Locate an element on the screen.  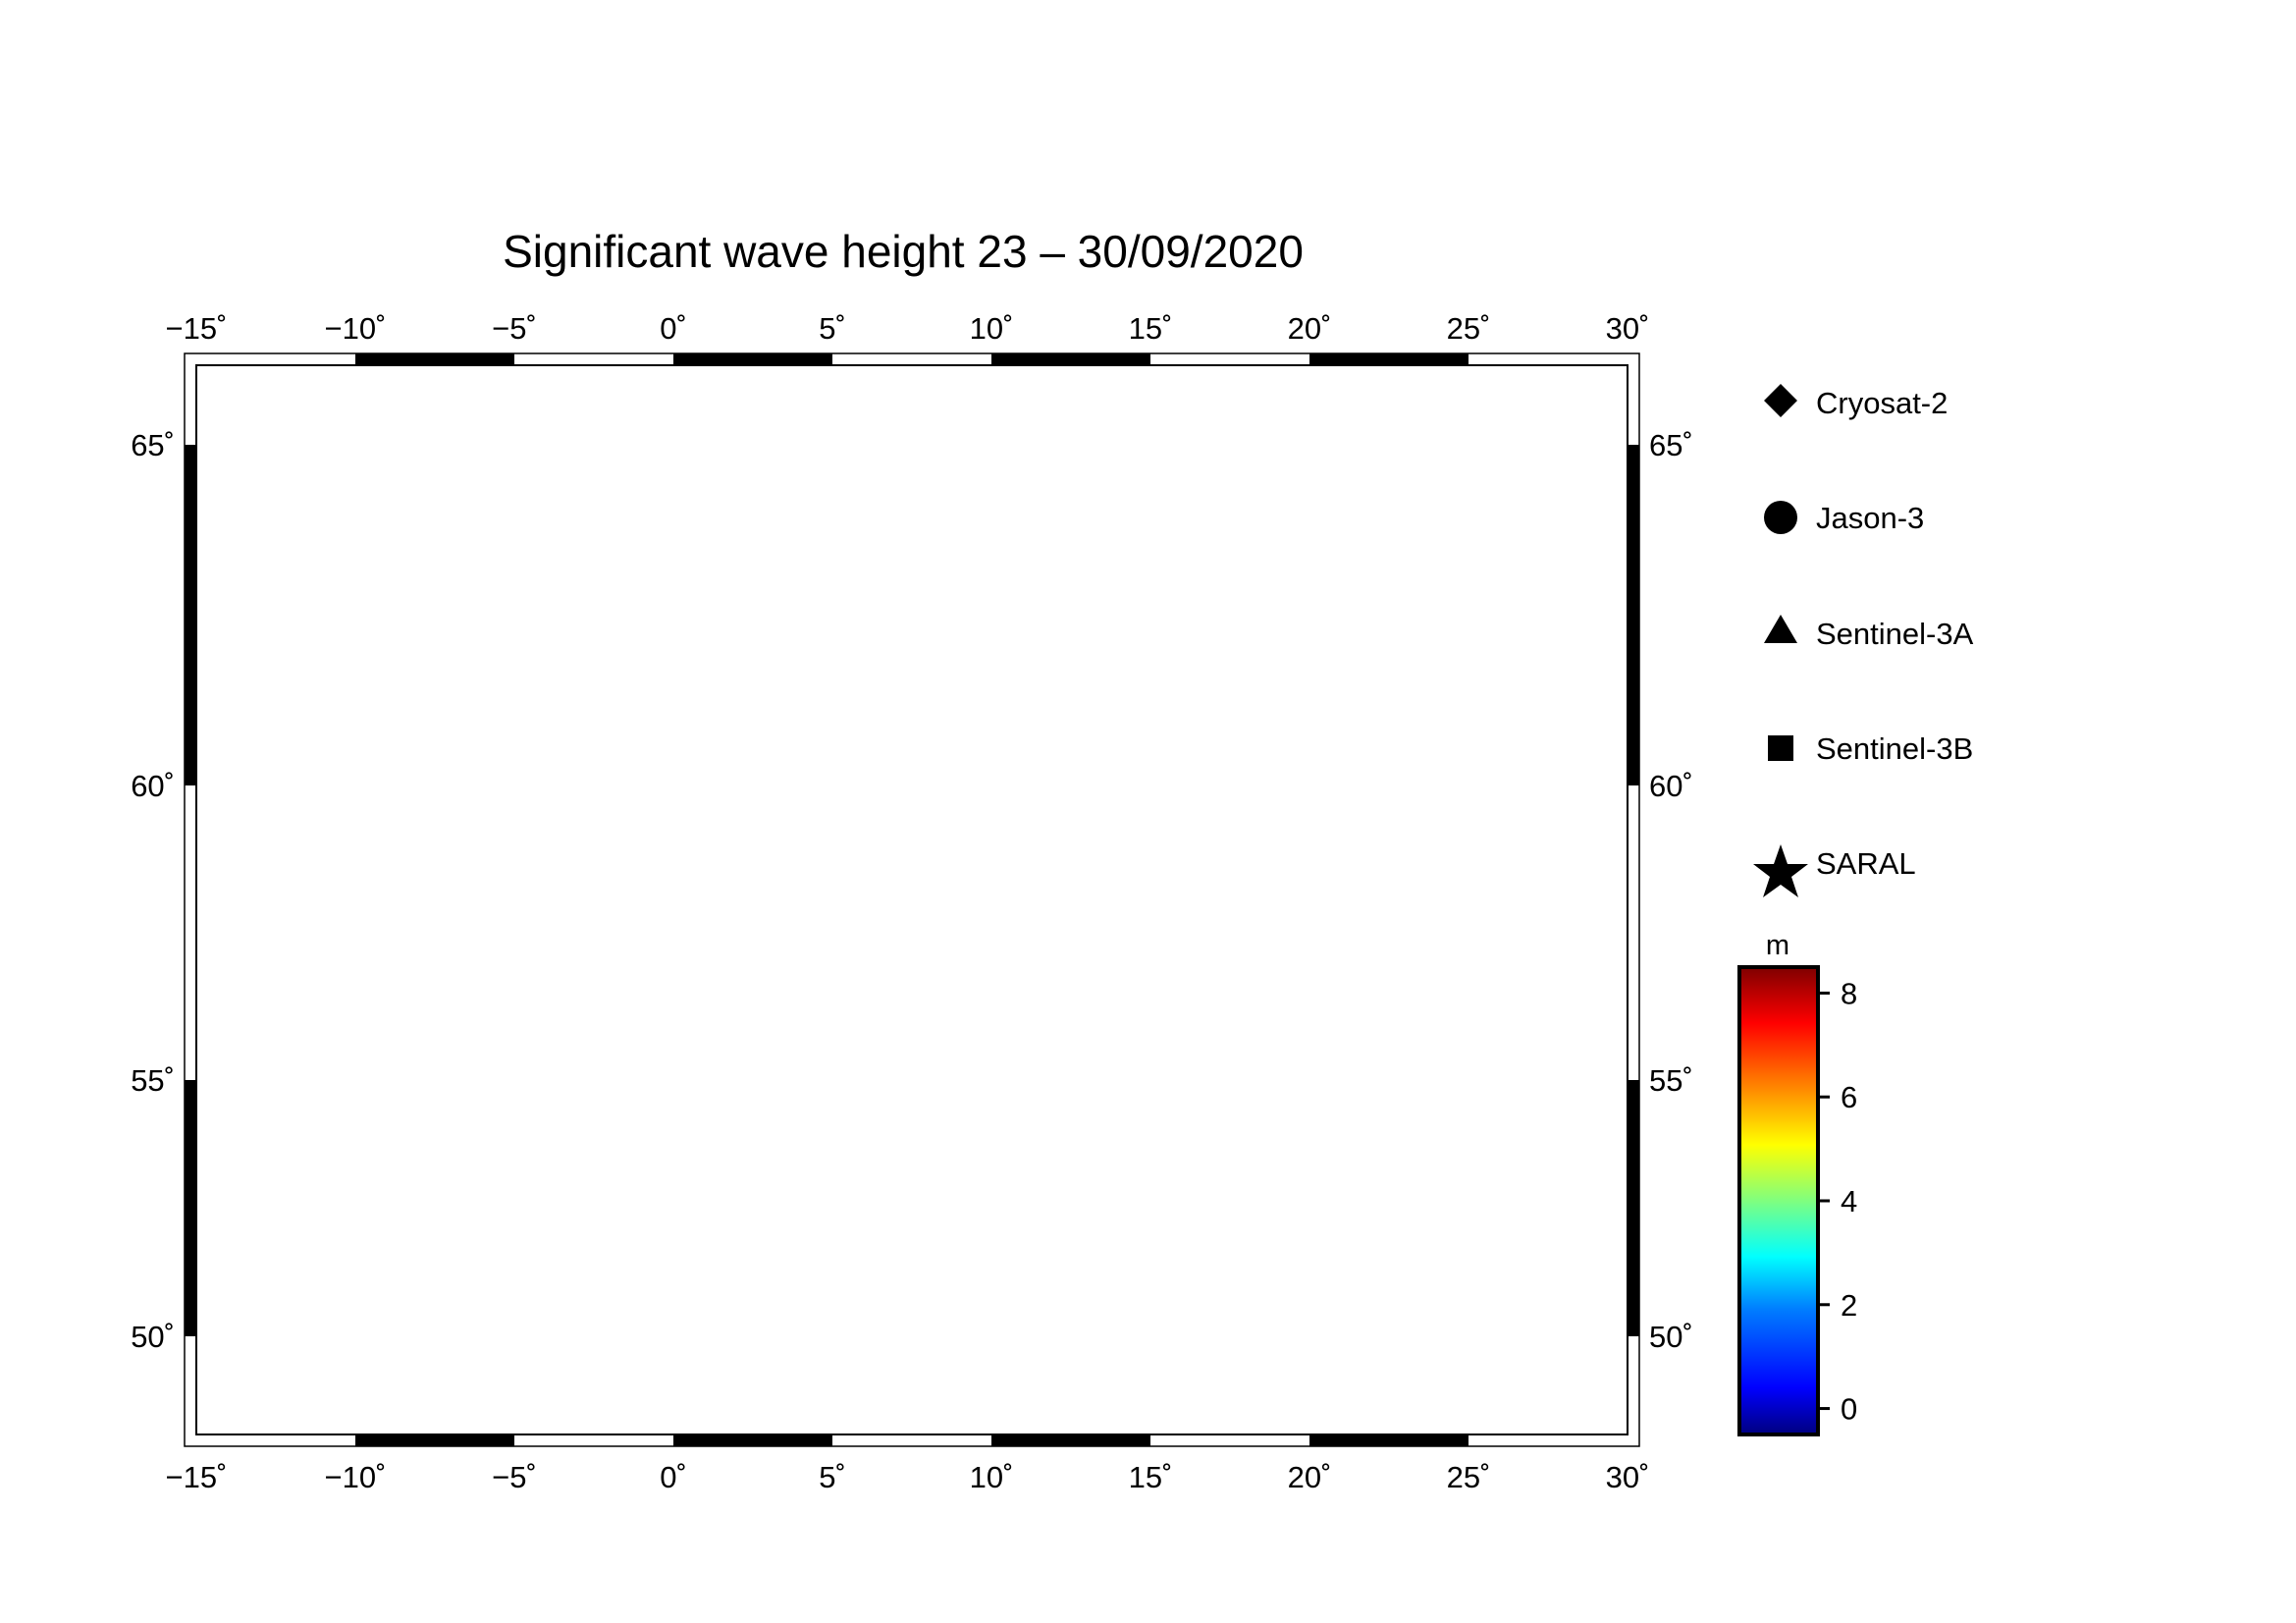
triangle-icon is located at coordinates (1780, 629).